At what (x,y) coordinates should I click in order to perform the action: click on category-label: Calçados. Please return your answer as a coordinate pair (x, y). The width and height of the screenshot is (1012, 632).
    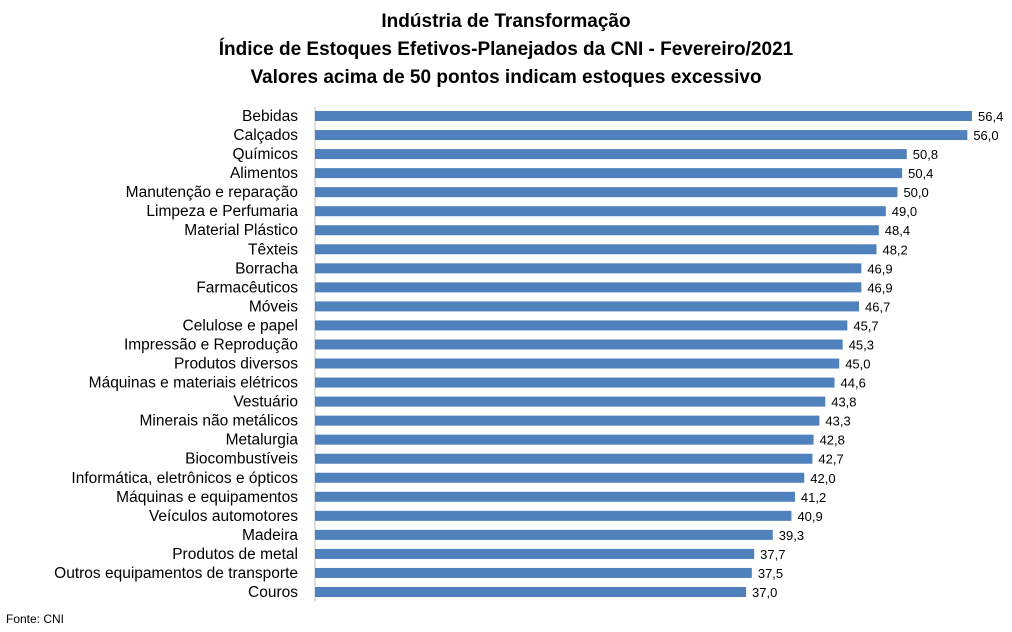
    Looking at the image, I should click on (265, 135).